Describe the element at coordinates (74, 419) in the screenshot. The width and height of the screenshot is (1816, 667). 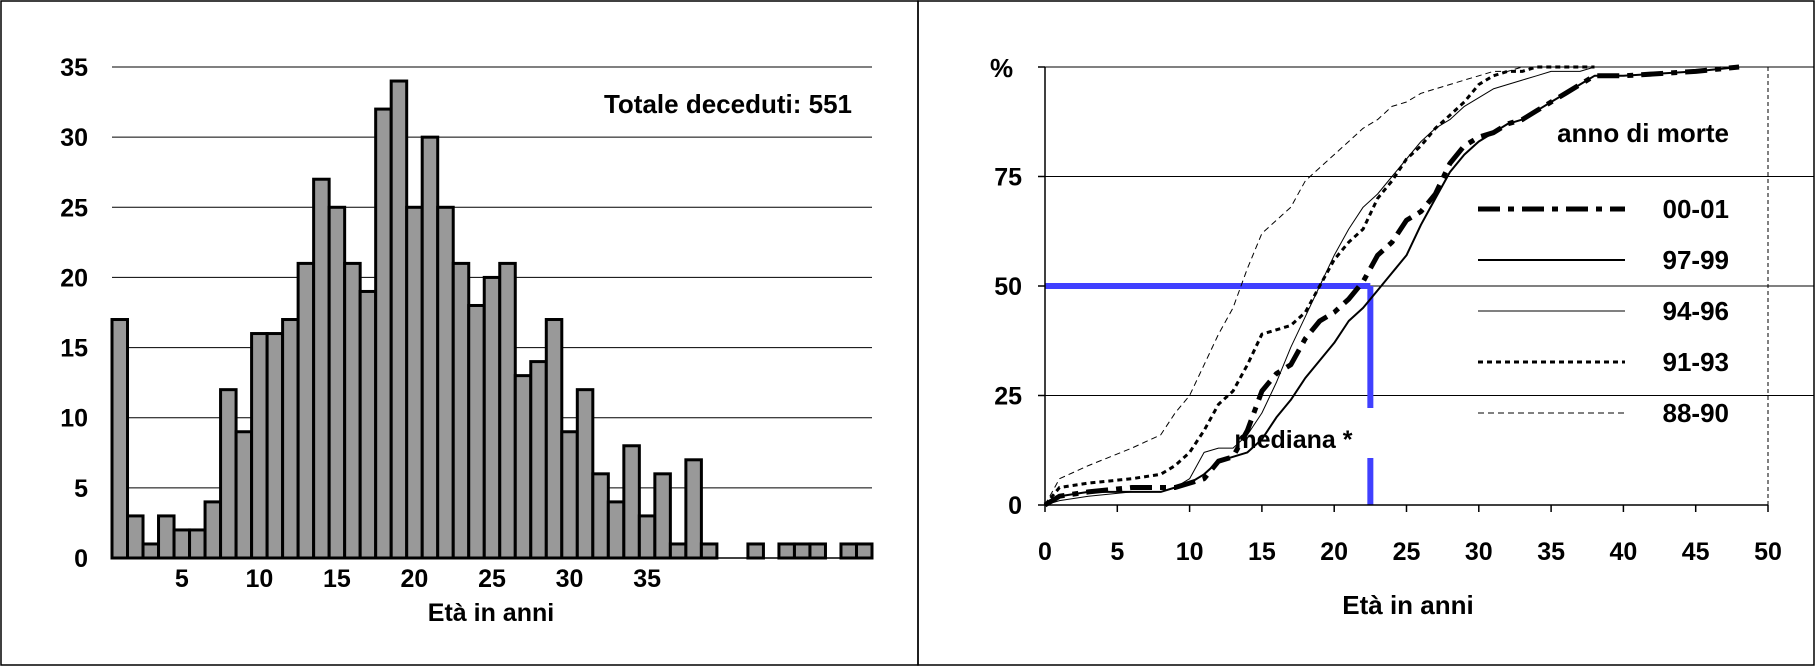
I see `histogram-y-tick-label: 10` at that location.